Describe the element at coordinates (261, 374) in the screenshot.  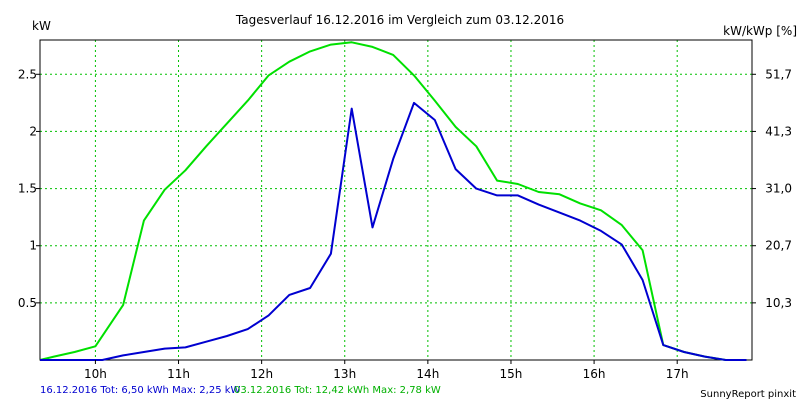
I see `x-tick-label: 12h` at that location.